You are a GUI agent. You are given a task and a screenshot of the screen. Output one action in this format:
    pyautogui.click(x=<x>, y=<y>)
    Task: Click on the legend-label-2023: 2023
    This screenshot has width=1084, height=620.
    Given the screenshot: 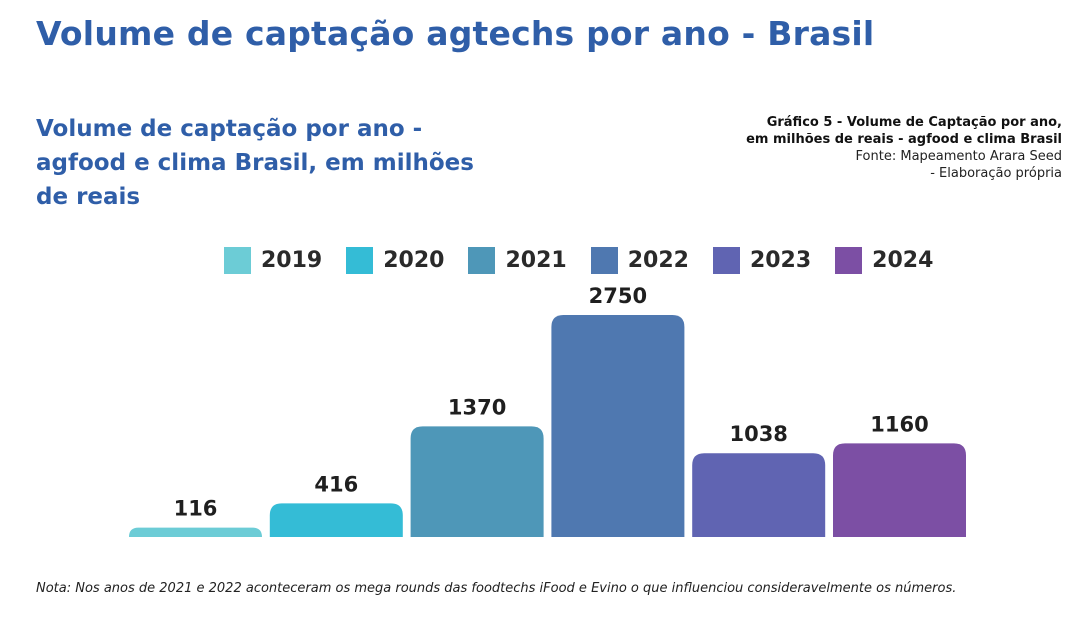 What is the action you would take?
    pyautogui.click(x=780, y=260)
    